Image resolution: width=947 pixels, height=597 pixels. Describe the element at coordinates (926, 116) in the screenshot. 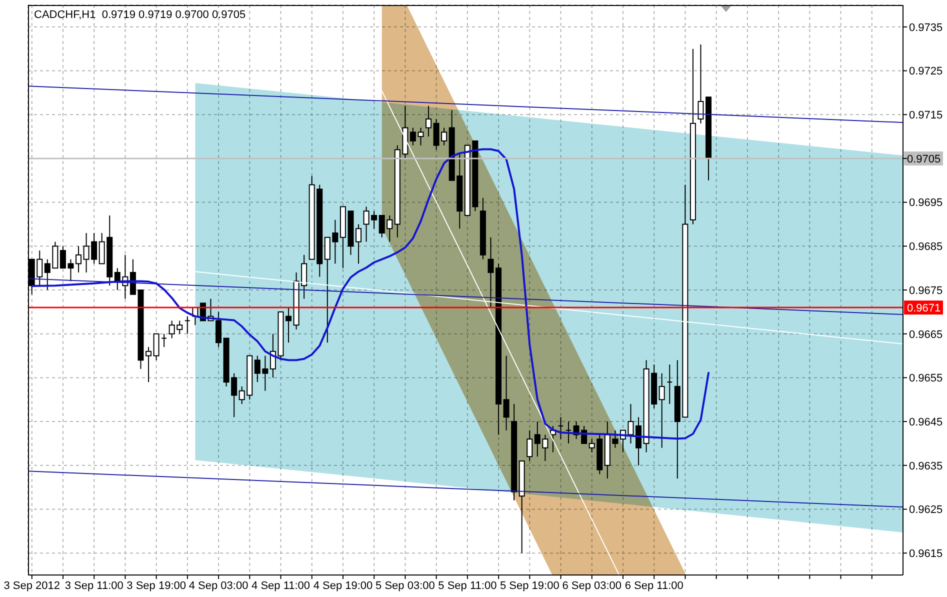

I see `y-tick-label: 0.9715` at that location.